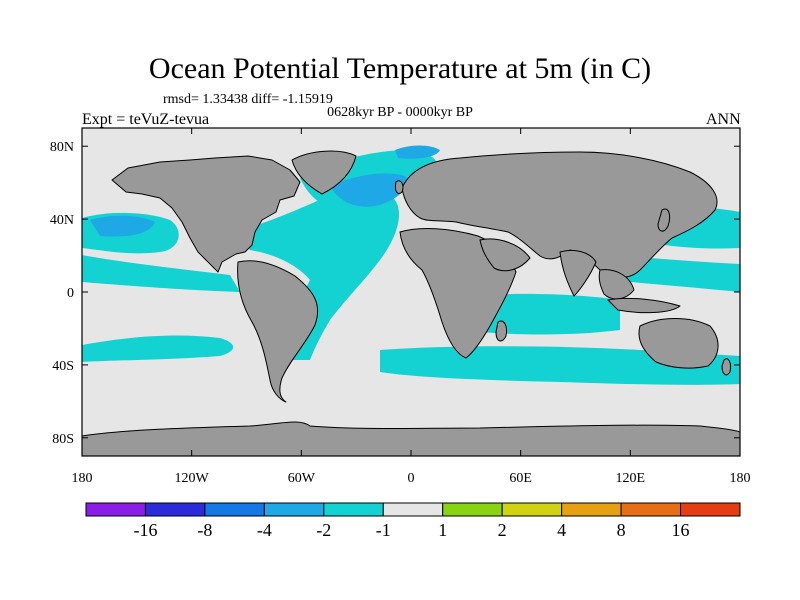  What do you see at coordinates (520, 478) in the screenshot?
I see `lon-tick-label: 60E` at bounding box center [520, 478].